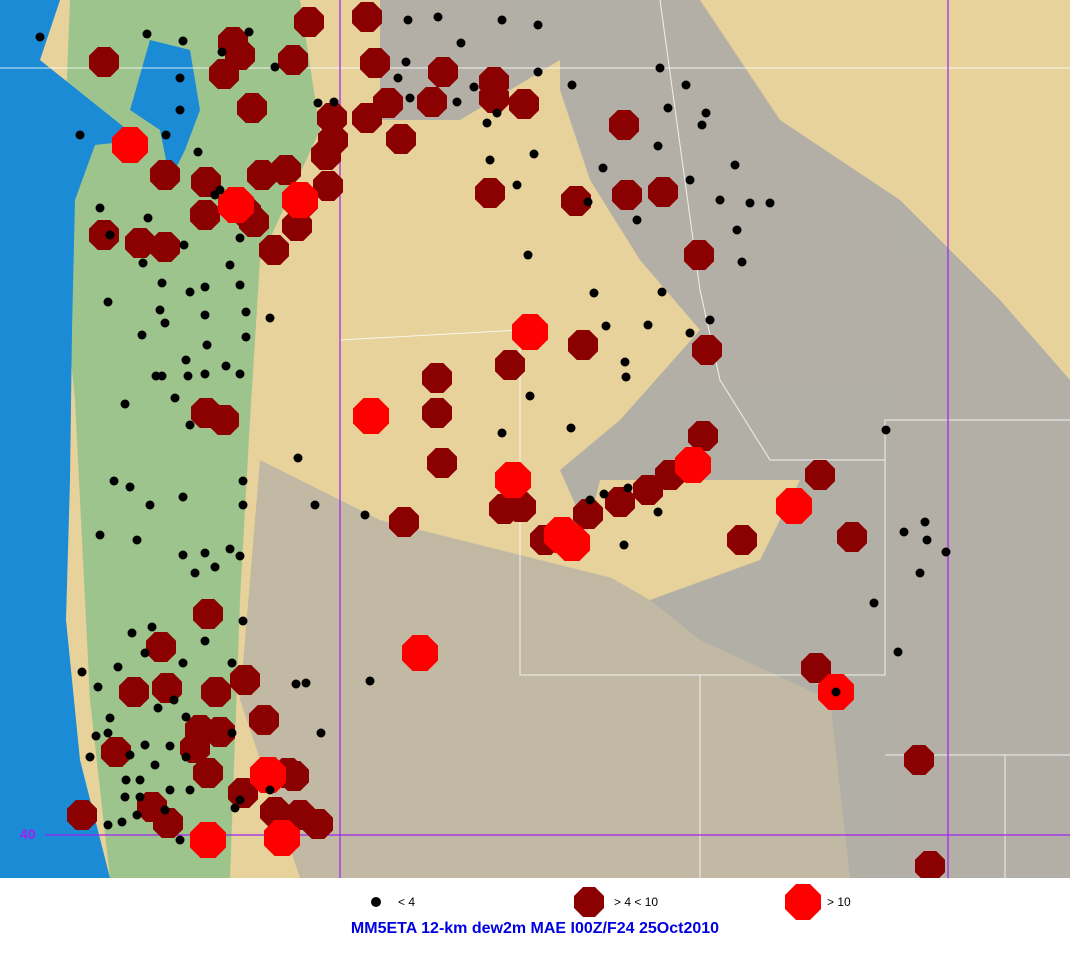  I want to click on legend-item-medium: > 4 < 10, so click(616, 902).